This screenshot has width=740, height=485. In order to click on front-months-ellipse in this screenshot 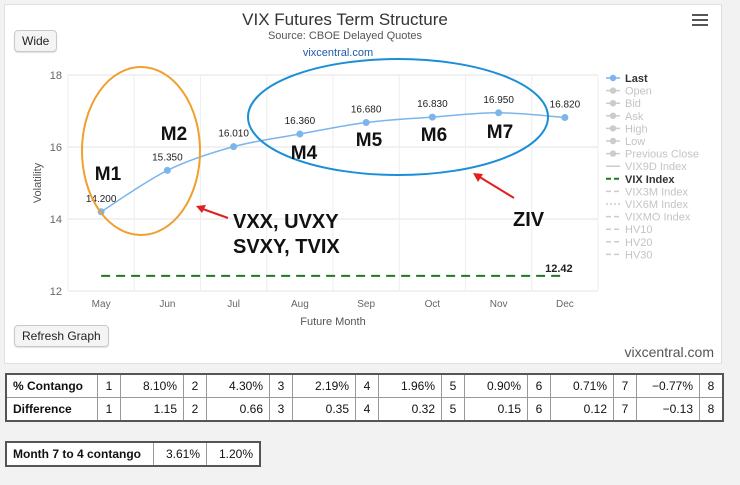, I will do `click(141, 151)`.